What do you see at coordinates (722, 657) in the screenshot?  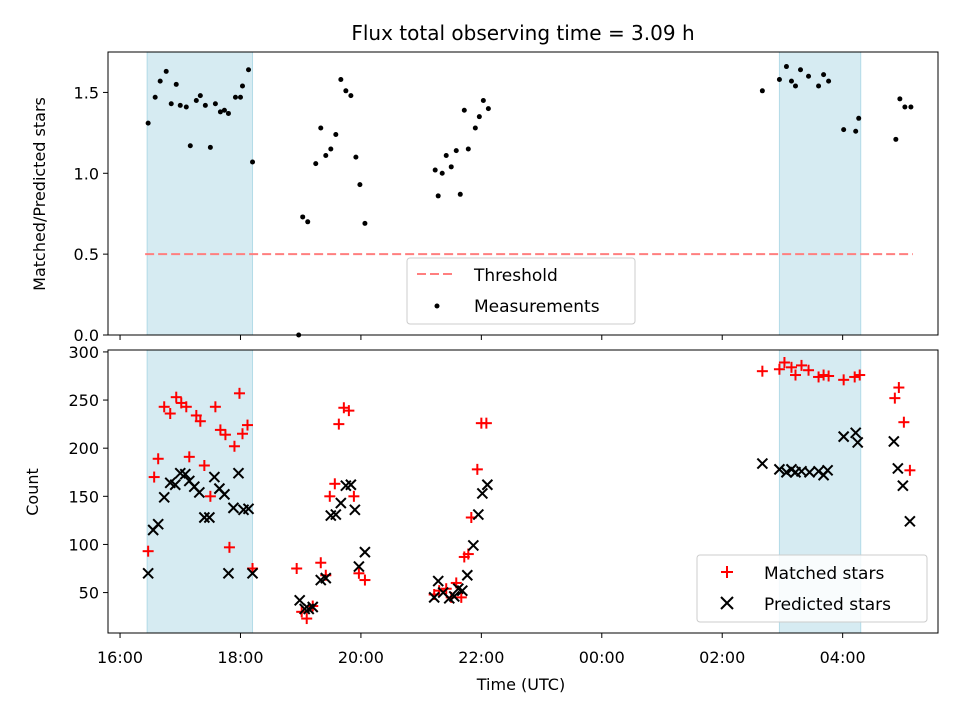 I see `x-tick-label: 02:00` at bounding box center [722, 657].